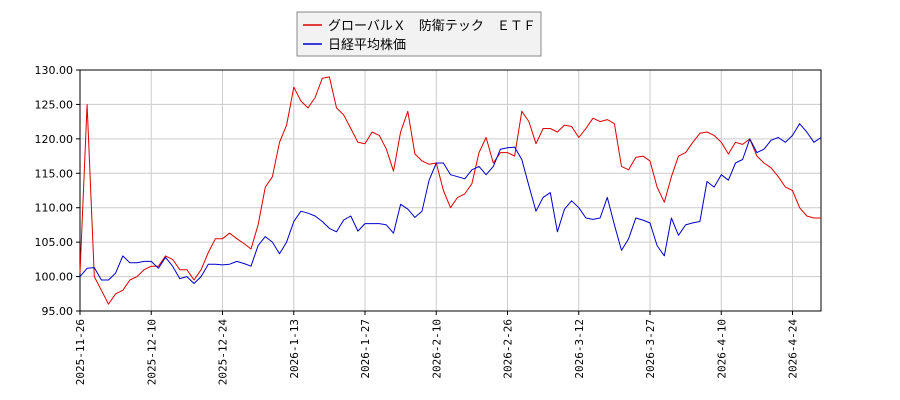  Describe the element at coordinates (54, 173) in the screenshot. I see `y-tick-label: 115.00` at that location.